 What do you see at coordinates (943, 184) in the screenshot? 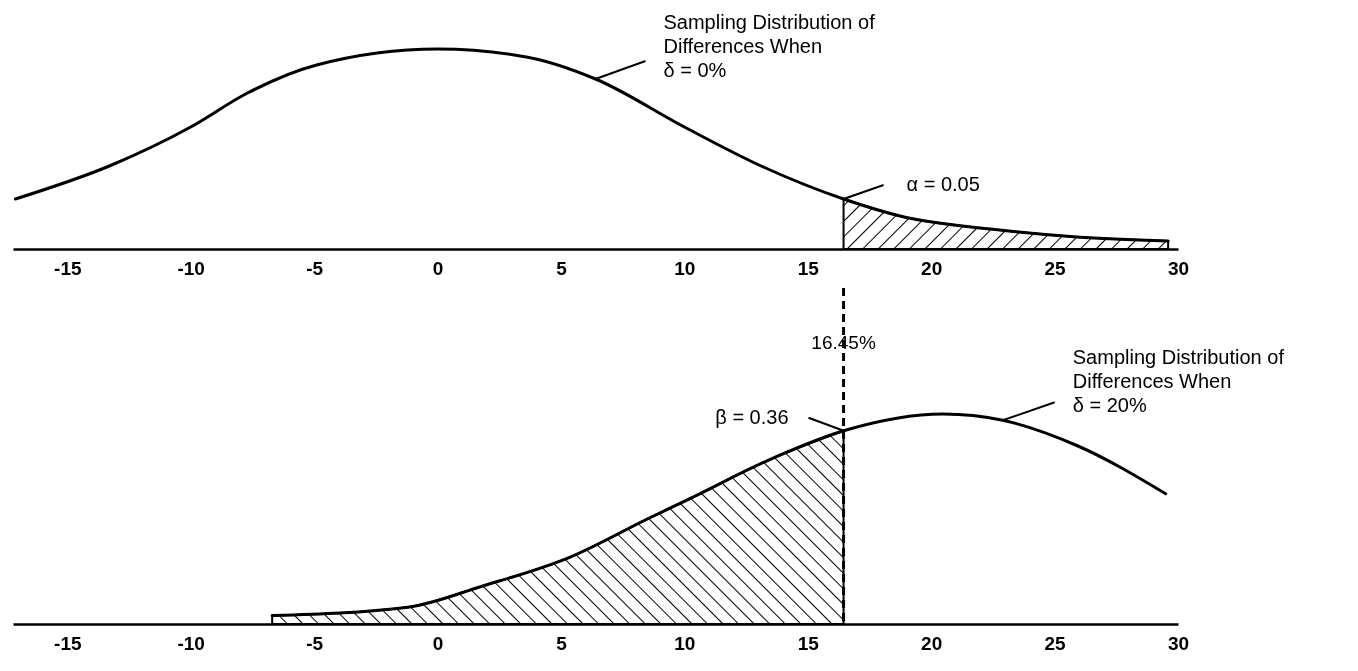
I see `annotation: α = 0.05` at bounding box center [943, 184].